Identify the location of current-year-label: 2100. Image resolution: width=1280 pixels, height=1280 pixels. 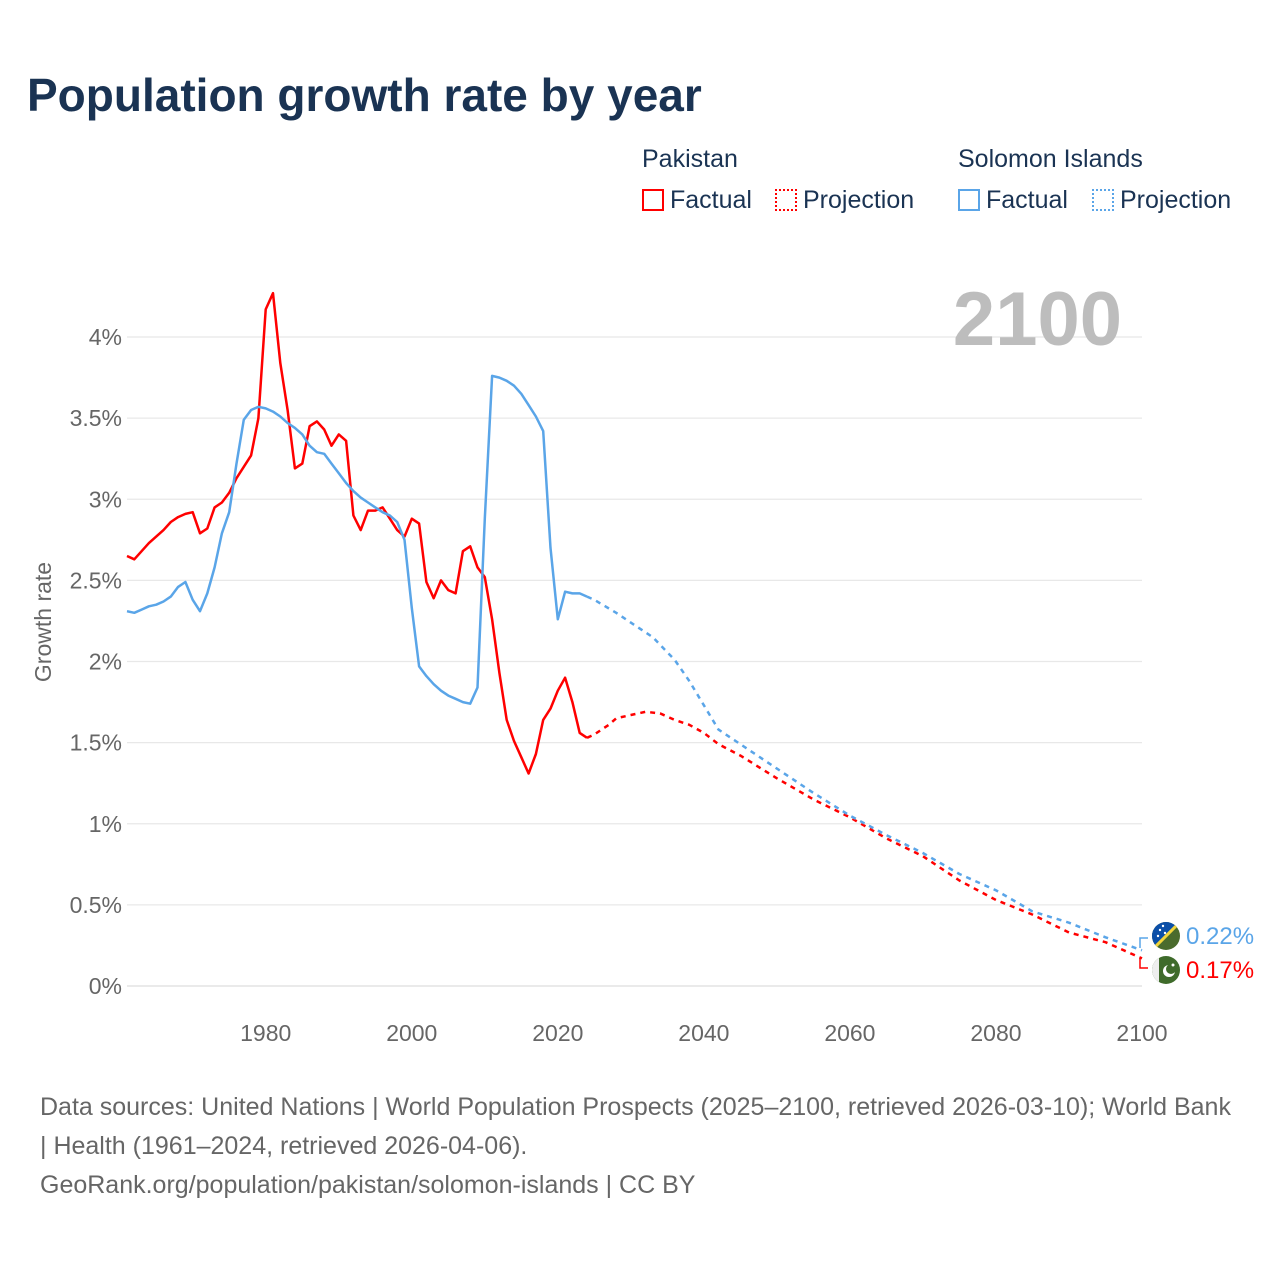
(1037, 319).